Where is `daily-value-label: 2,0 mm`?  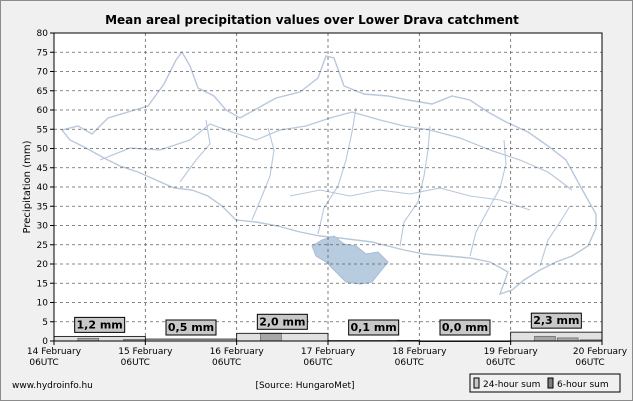
daily-value-label: 2,0 mm is located at coordinates (282, 321).